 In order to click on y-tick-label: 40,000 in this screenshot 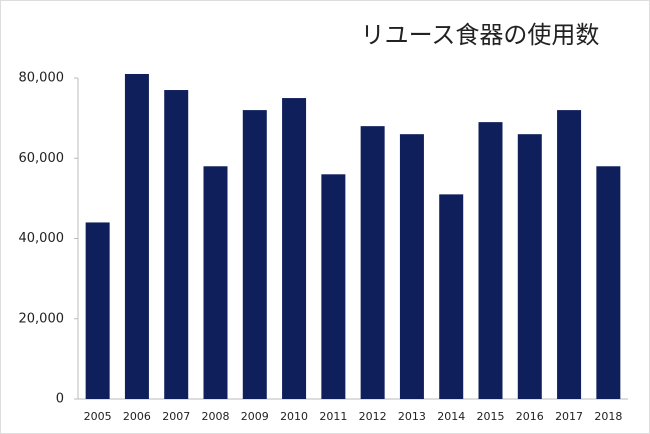, I will do `click(42, 238)`.